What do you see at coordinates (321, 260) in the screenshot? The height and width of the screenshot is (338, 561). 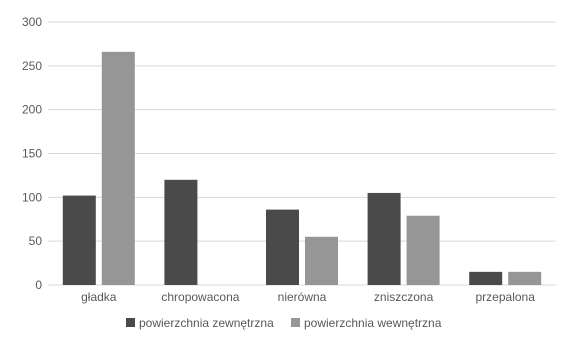 I see `bar-nierówna-series-2` at bounding box center [321, 260].